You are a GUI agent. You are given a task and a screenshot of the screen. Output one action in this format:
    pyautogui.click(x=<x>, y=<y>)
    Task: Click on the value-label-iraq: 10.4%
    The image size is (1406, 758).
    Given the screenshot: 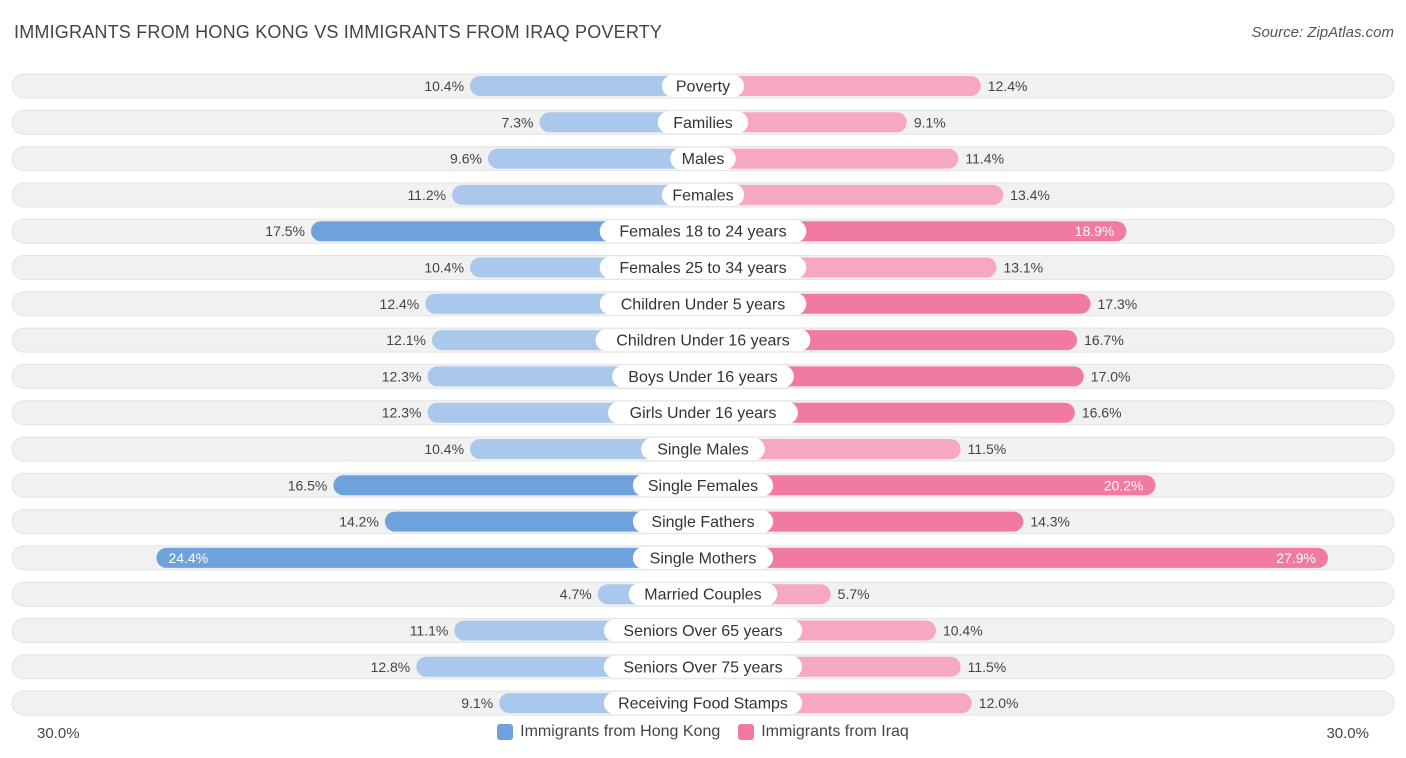 What is the action you would take?
    pyautogui.click(x=963, y=631)
    